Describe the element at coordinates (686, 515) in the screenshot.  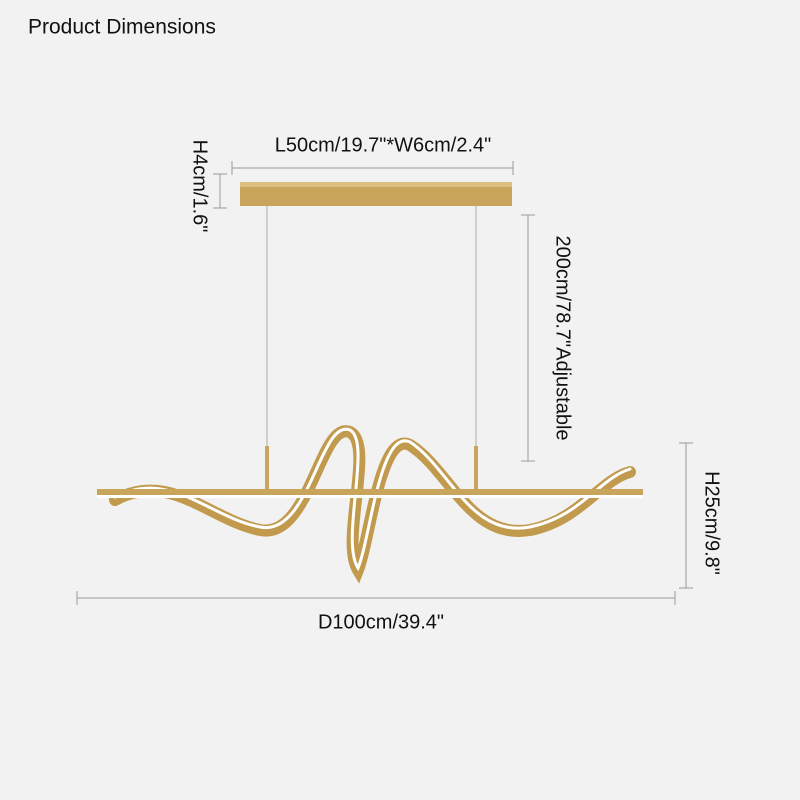
I see `fixture-height-dimension` at that location.